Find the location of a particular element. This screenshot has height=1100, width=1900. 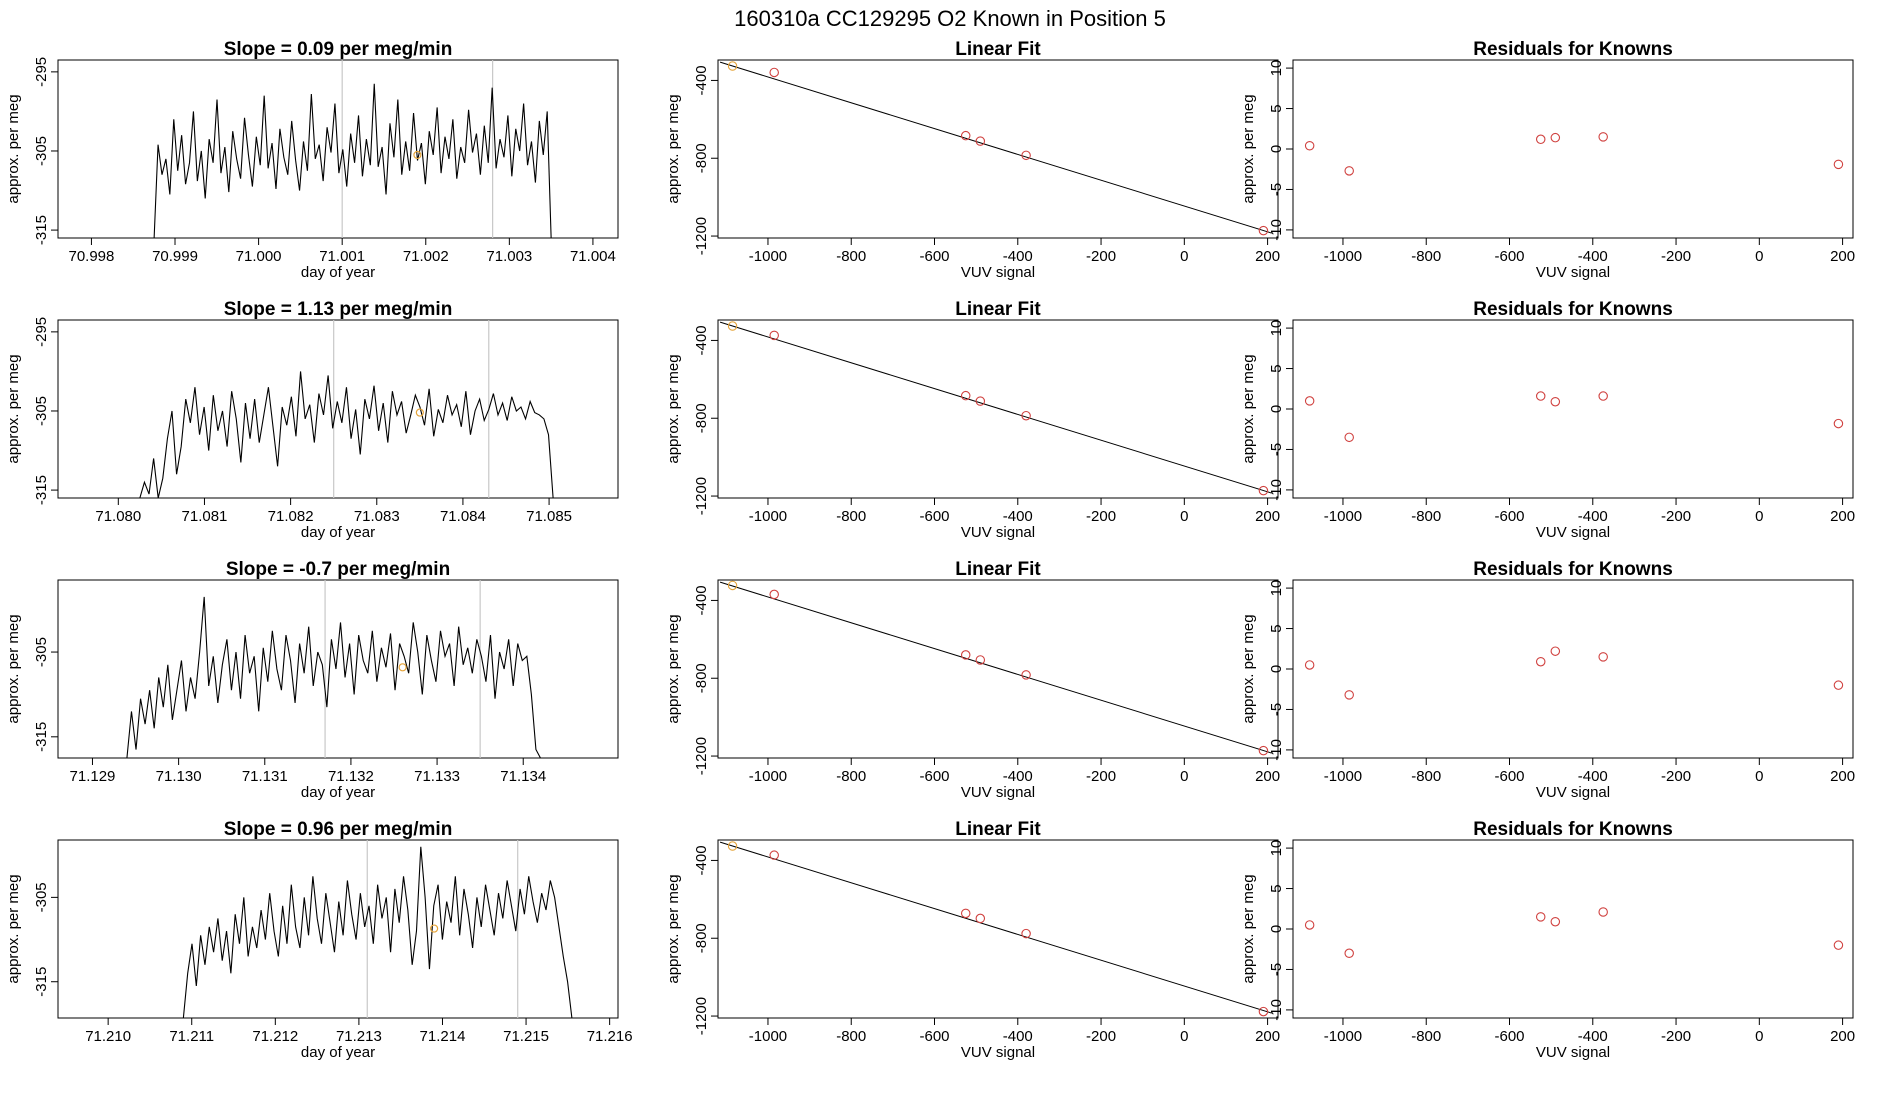

residuals-1-y-tick-label: 5 is located at coordinates (1276, 108).